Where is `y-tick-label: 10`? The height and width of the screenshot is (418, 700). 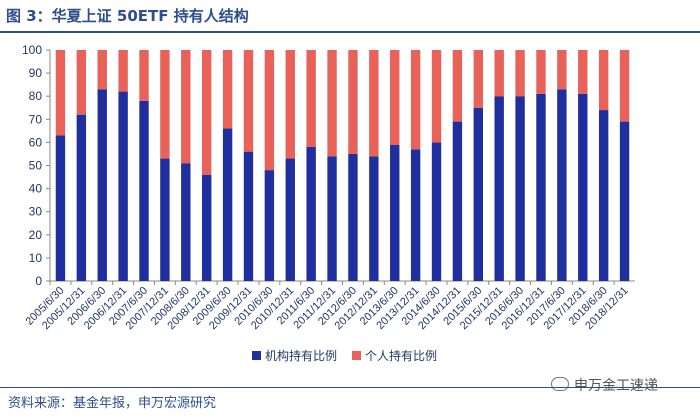
y-tick-label: 10 is located at coordinates (36, 258).